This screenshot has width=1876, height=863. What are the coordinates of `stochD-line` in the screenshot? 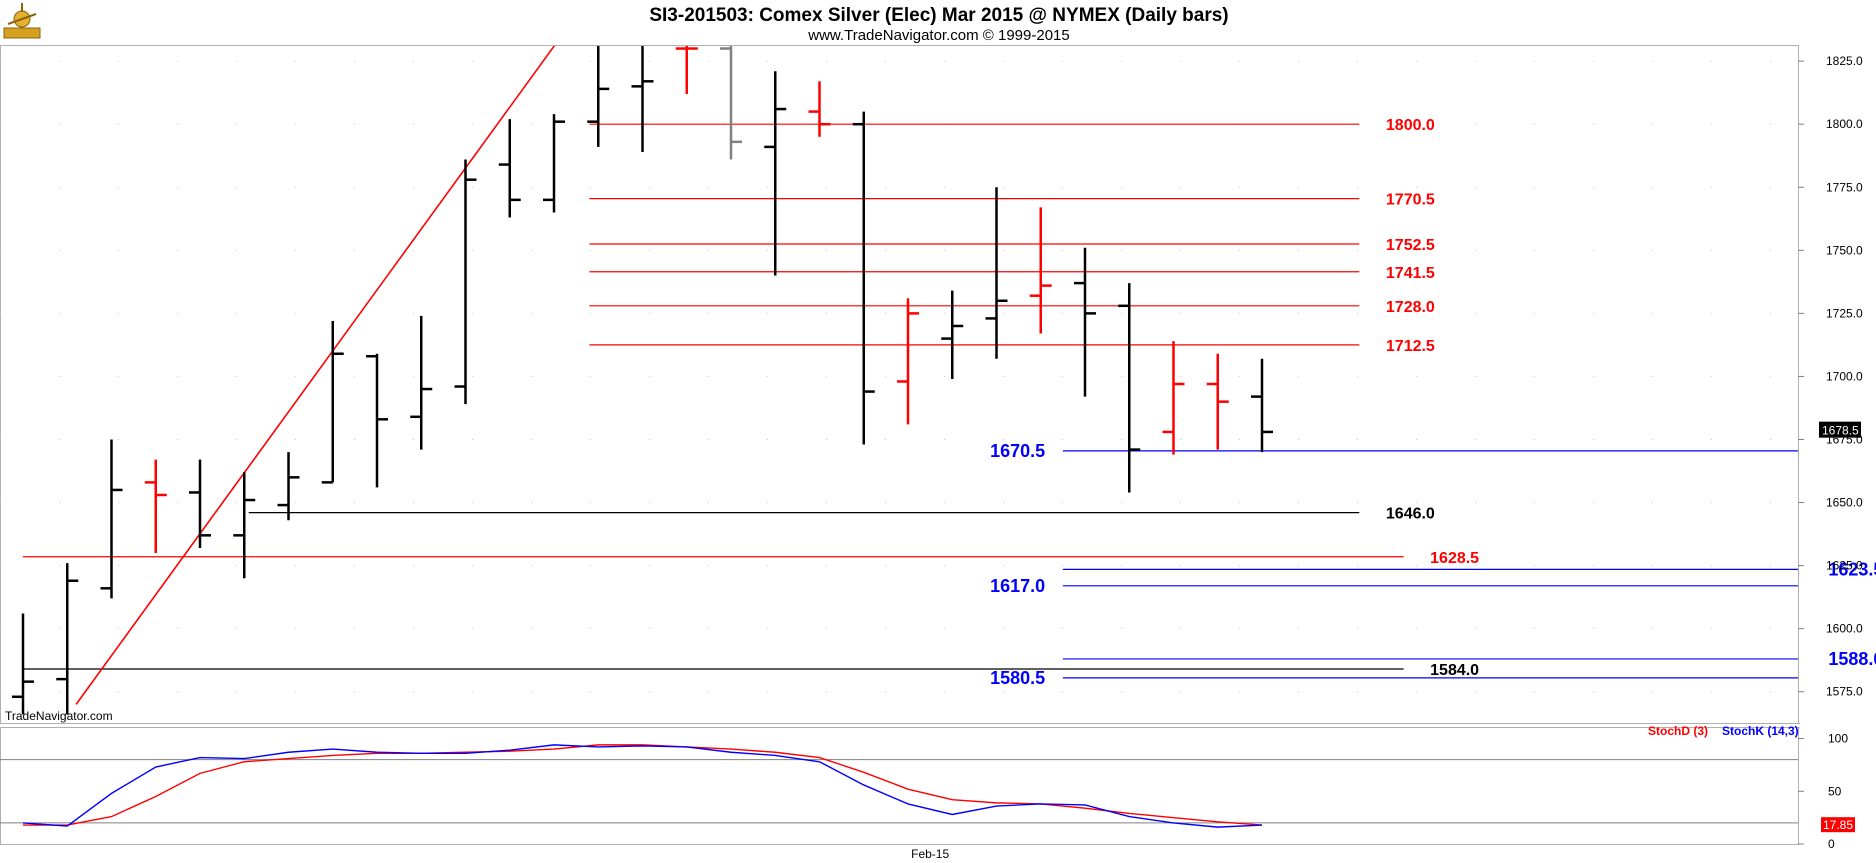 It's located at (643, 785).